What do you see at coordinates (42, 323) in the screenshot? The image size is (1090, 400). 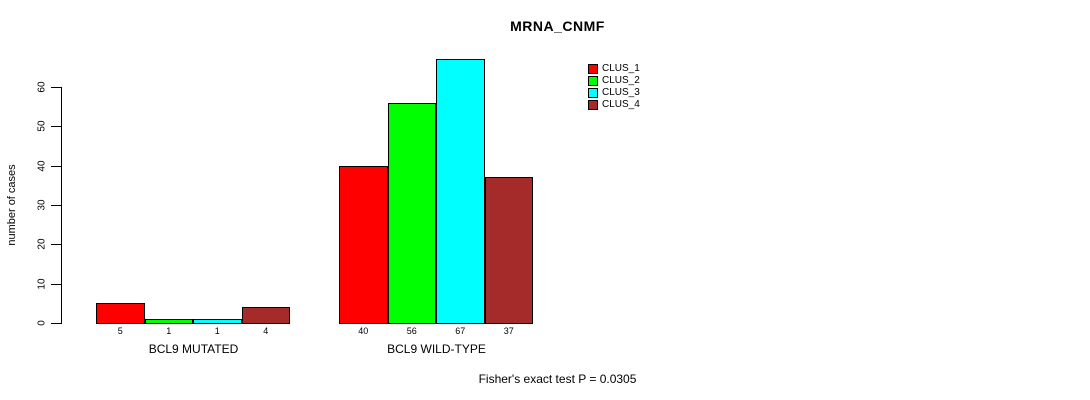 I see `y-tick-label: 0` at bounding box center [42, 323].